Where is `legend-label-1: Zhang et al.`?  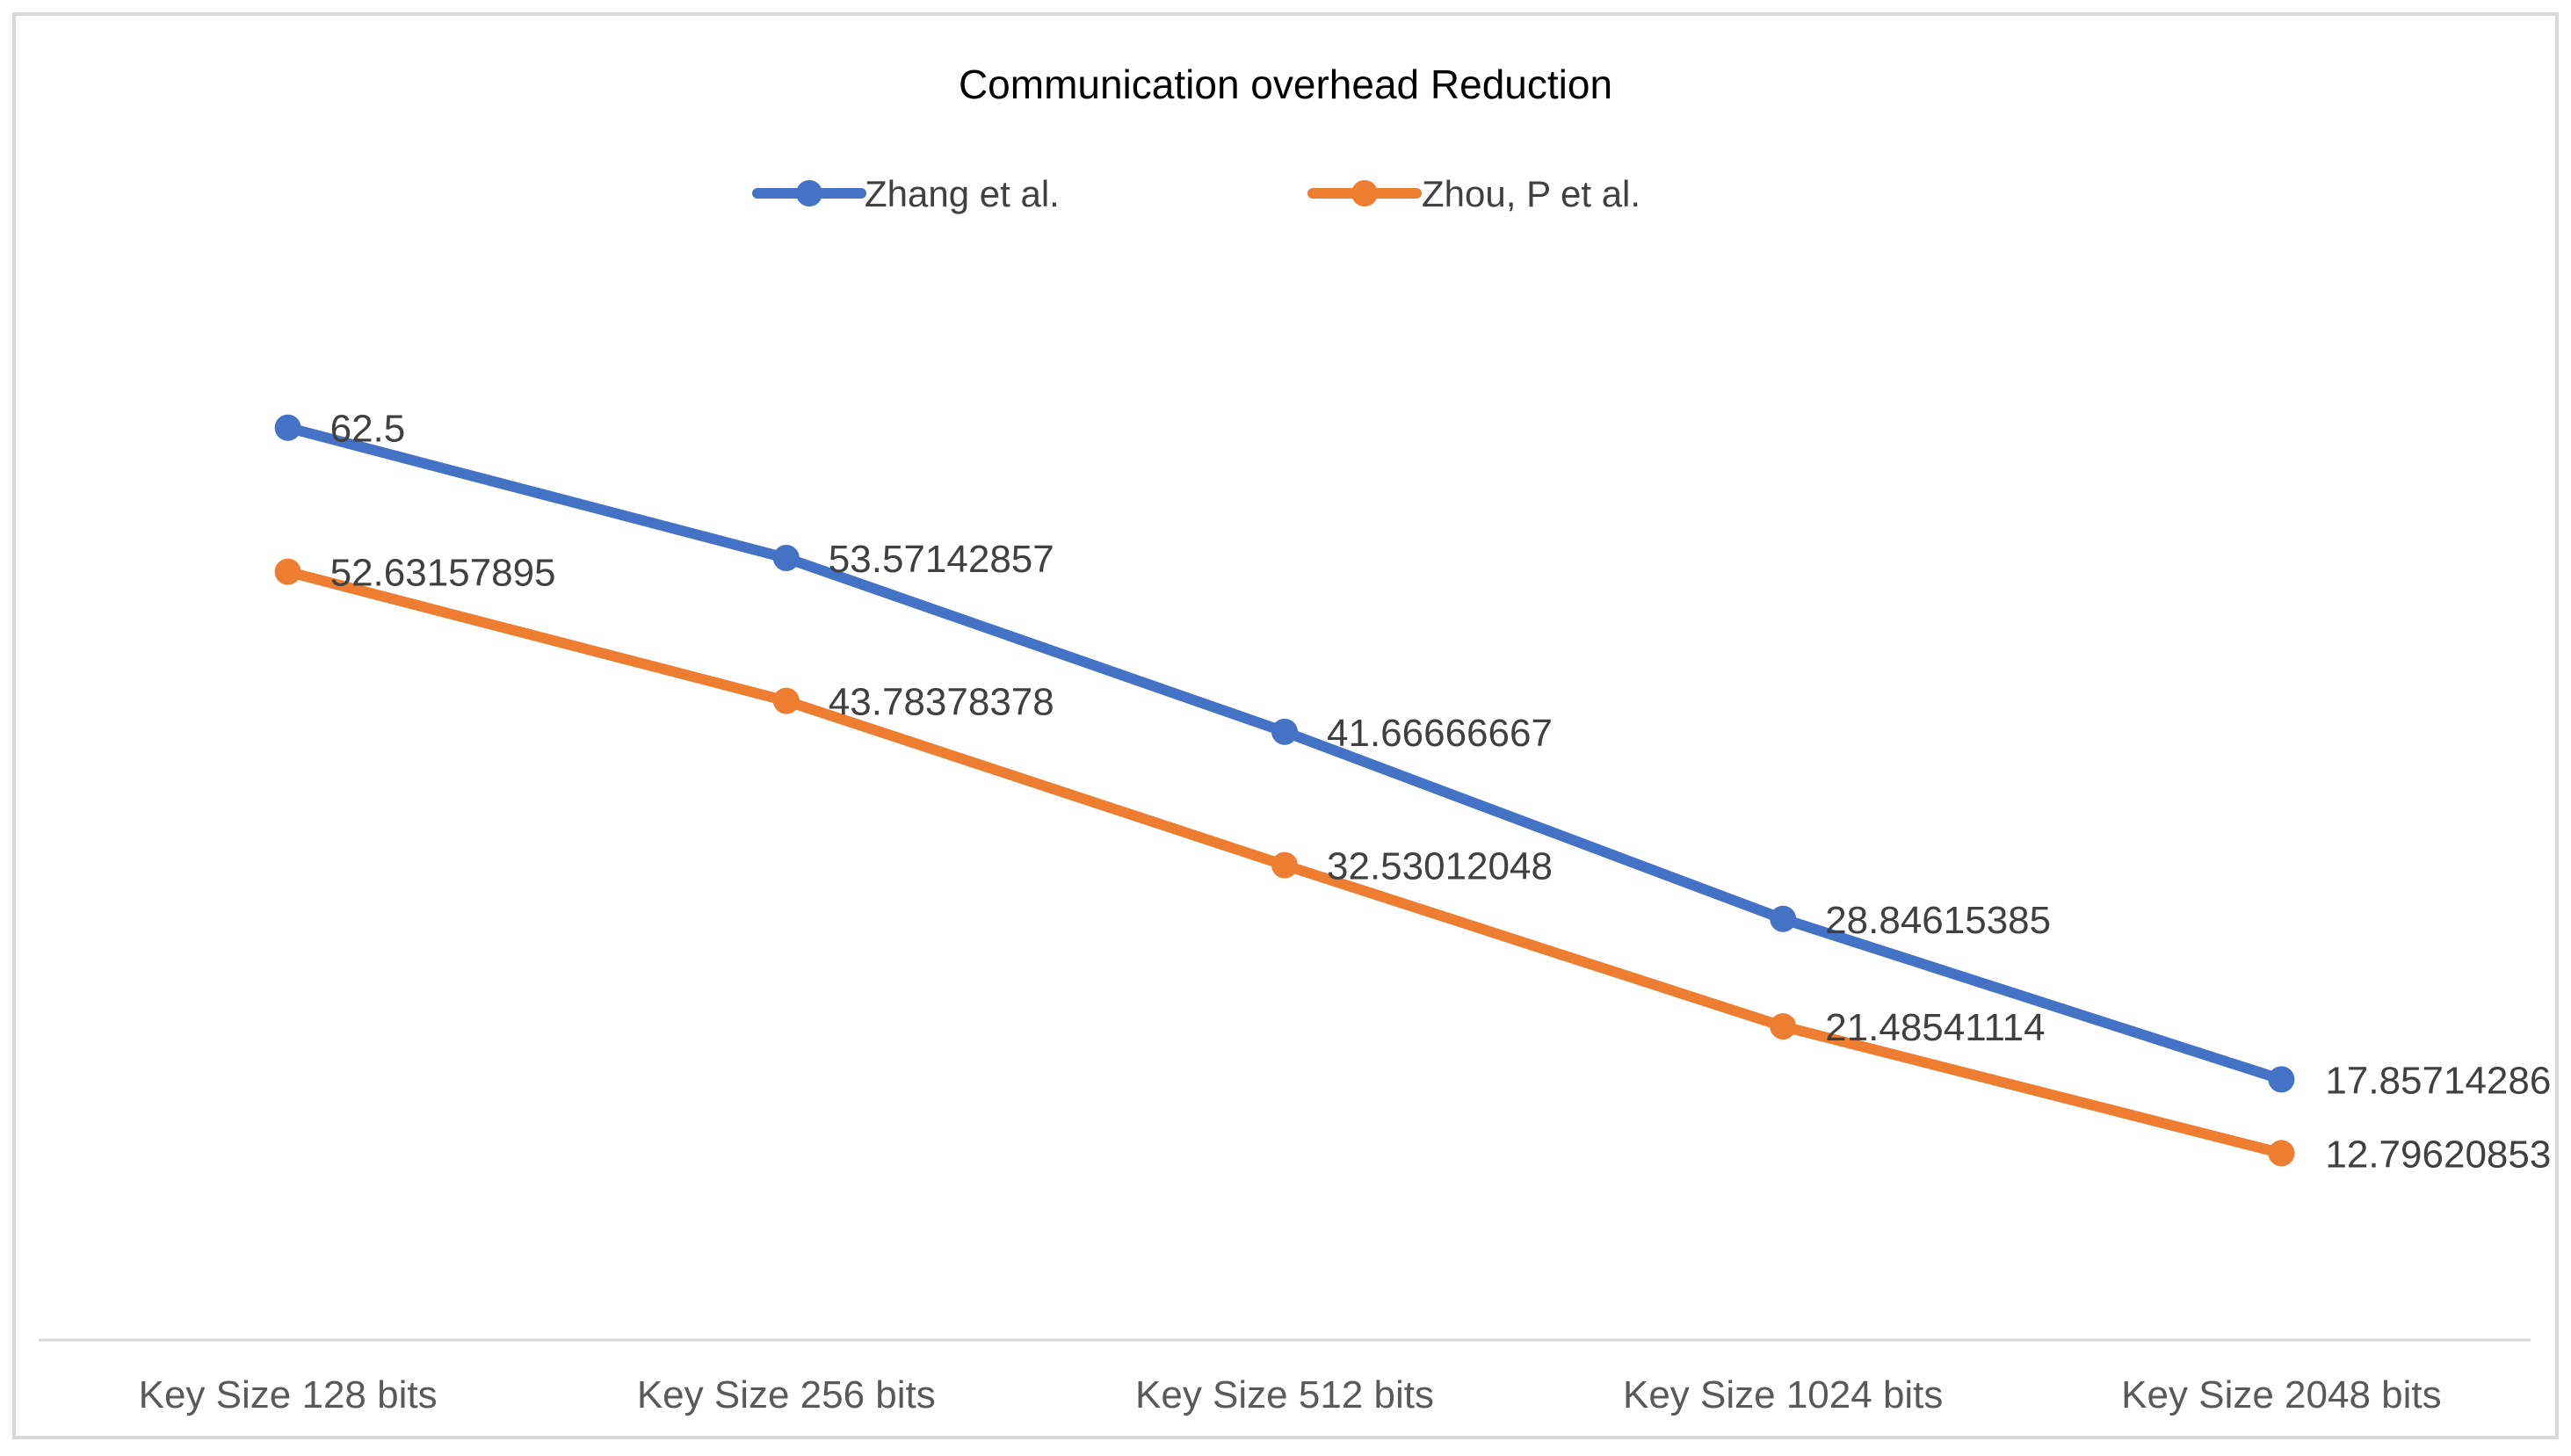
legend-label-1: Zhang et al. is located at coordinates (962, 194).